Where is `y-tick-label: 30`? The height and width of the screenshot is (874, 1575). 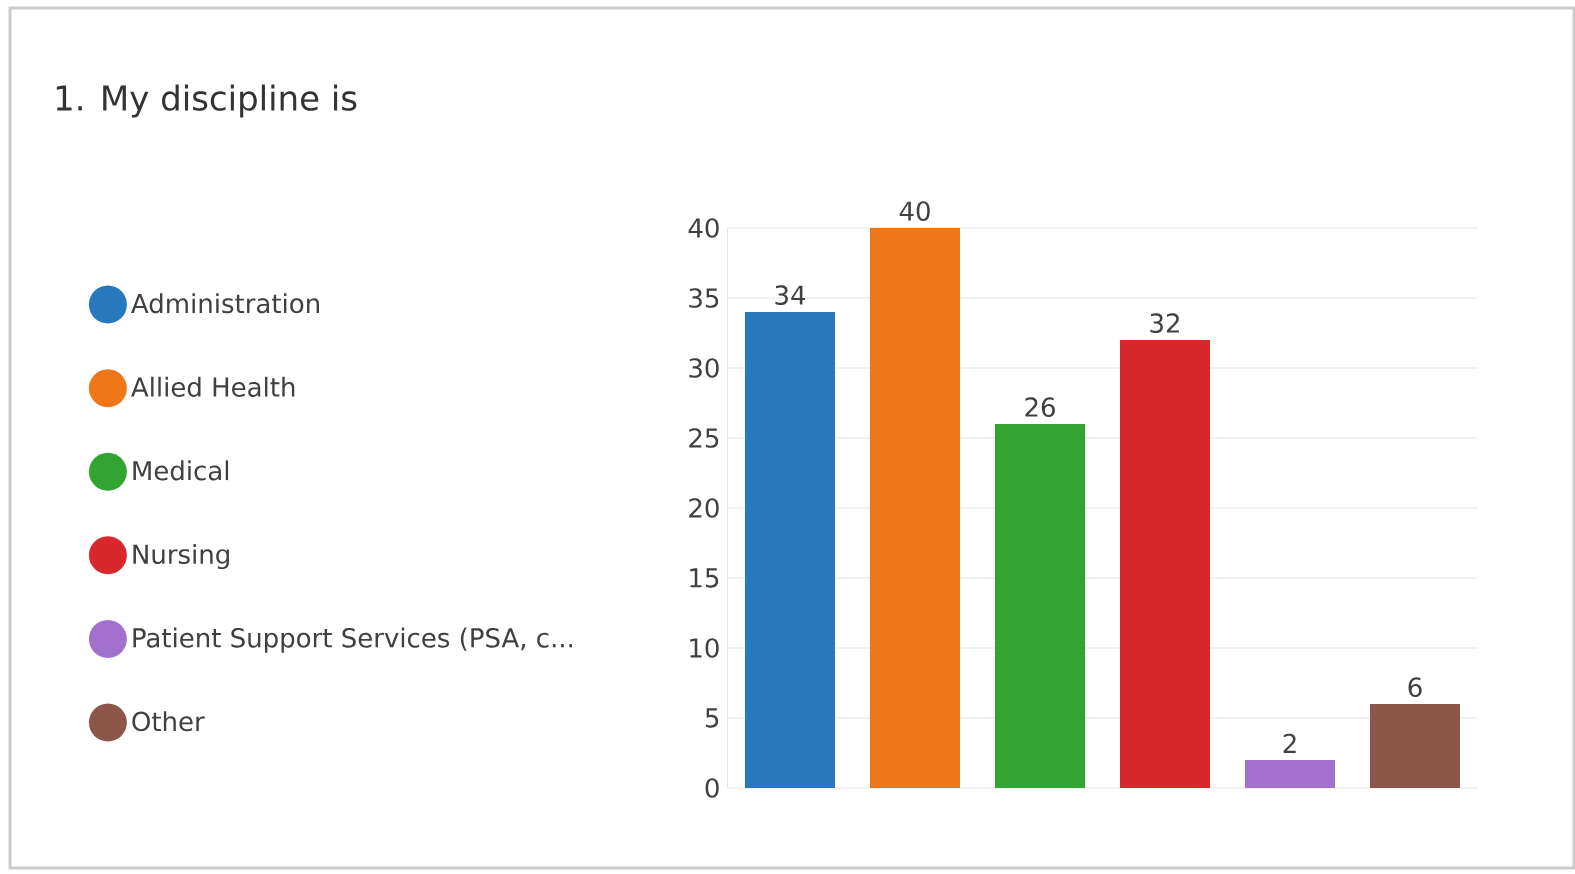 y-tick-label: 30 is located at coordinates (704, 368).